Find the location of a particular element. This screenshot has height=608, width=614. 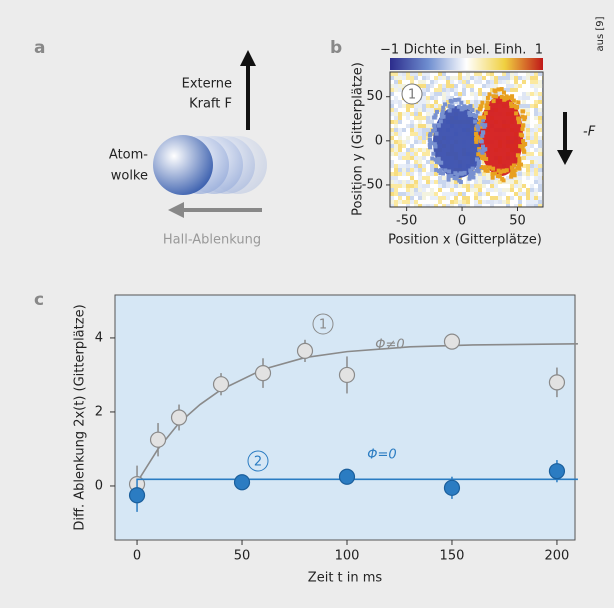

panel-label: c is located at coordinates (39, 300).